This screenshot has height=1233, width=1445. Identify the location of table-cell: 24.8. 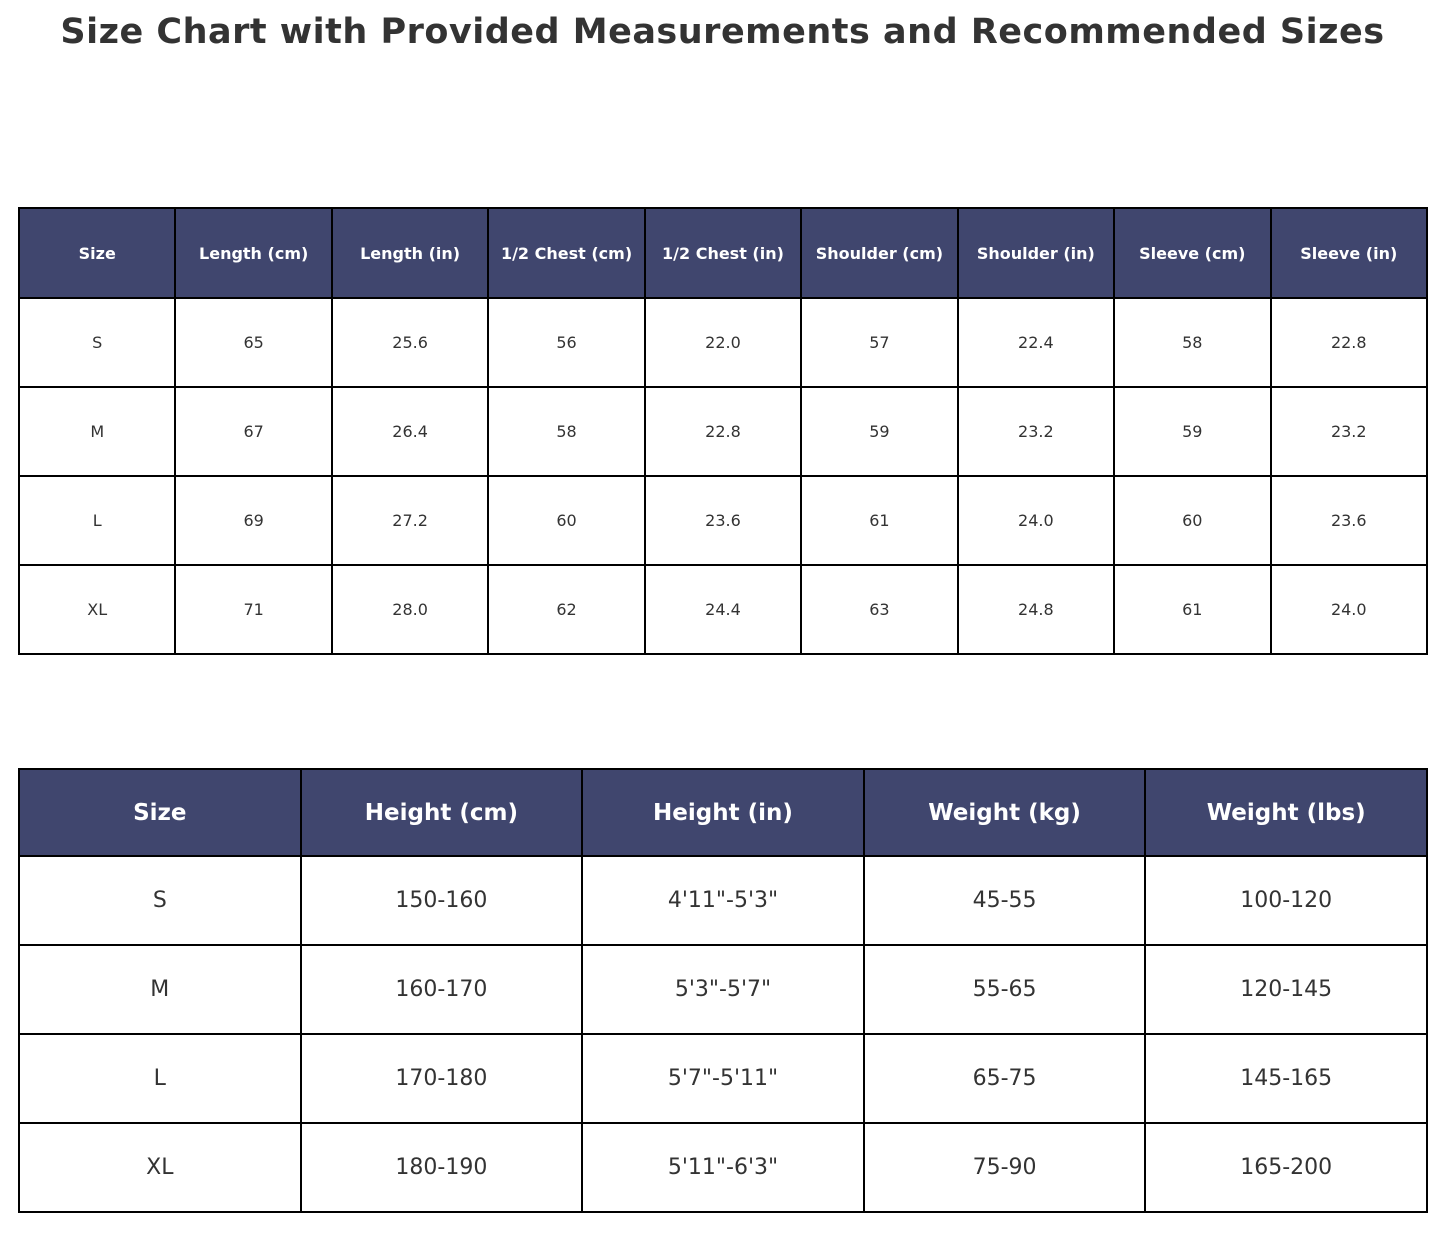
(1036, 609).